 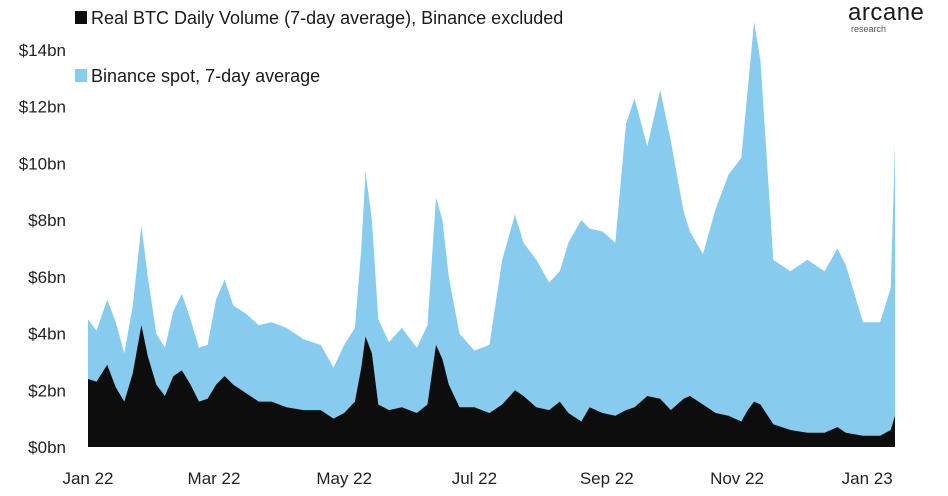 What do you see at coordinates (42, 50) in the screenshot?
I see `y-tick-label: $14bn` at bounding box center [42, 50].